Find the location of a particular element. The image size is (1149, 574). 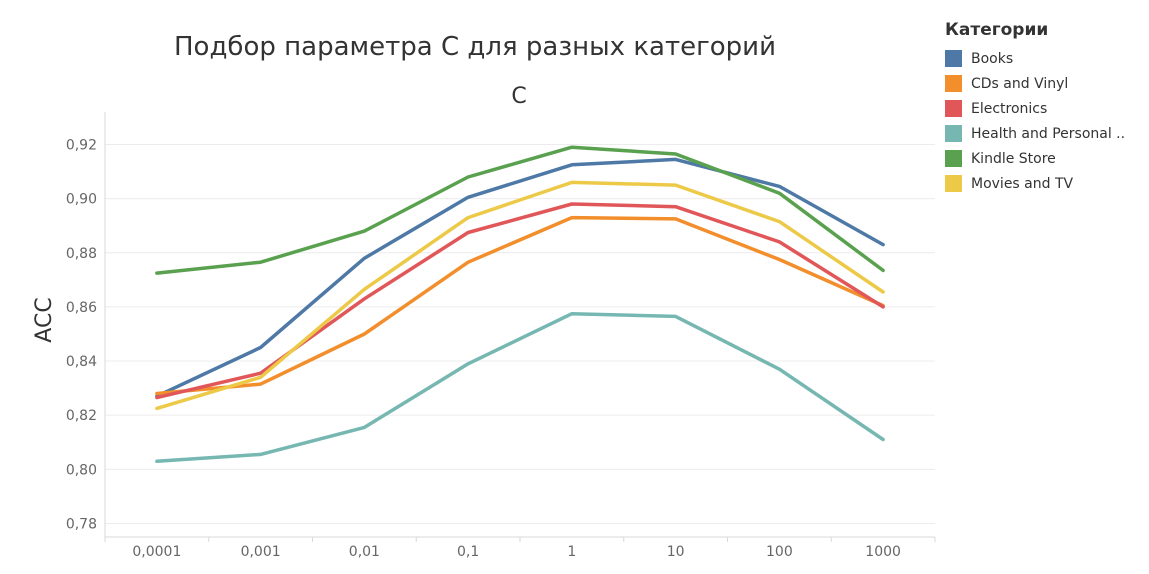

y-tick-label: 0,86 is located at coordinates (81, 308).